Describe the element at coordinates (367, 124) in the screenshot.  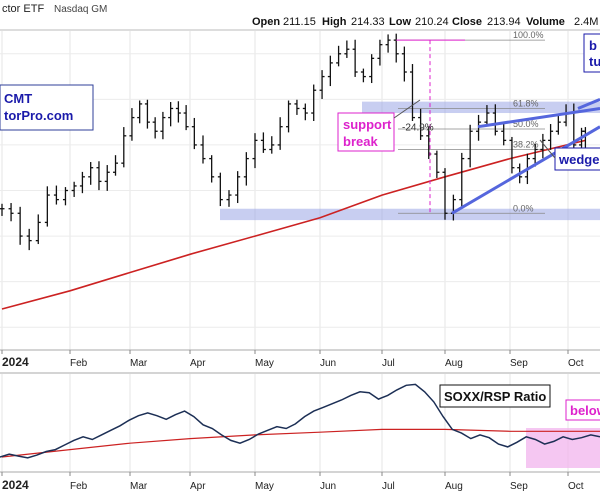
I see `support-break-line-1: support` at that location.